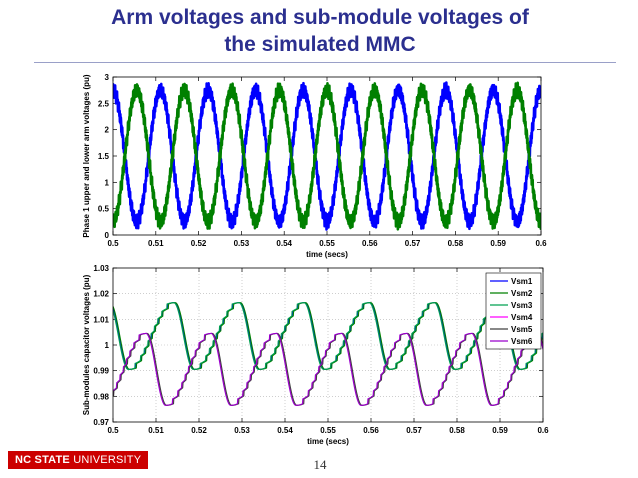 This screenshot has height=478, width=638. What do you see at coordinates (113, 430) in the screenshot?
I see `chart2-x-tick-label: 0.5` at bounding box center [113, 430].